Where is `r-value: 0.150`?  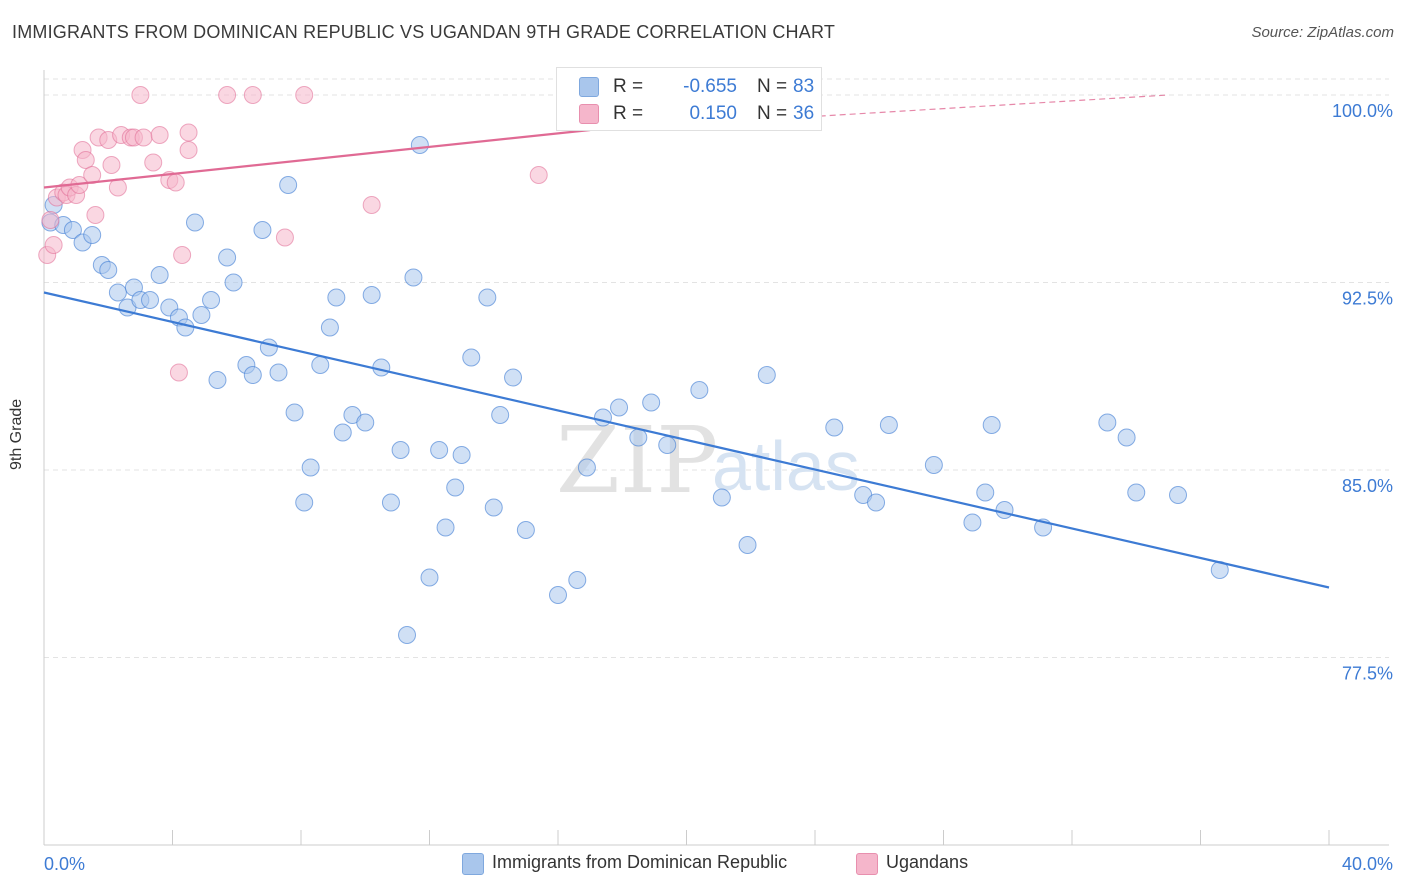 r-value: 0.150 is located at coordinates (713, 113).